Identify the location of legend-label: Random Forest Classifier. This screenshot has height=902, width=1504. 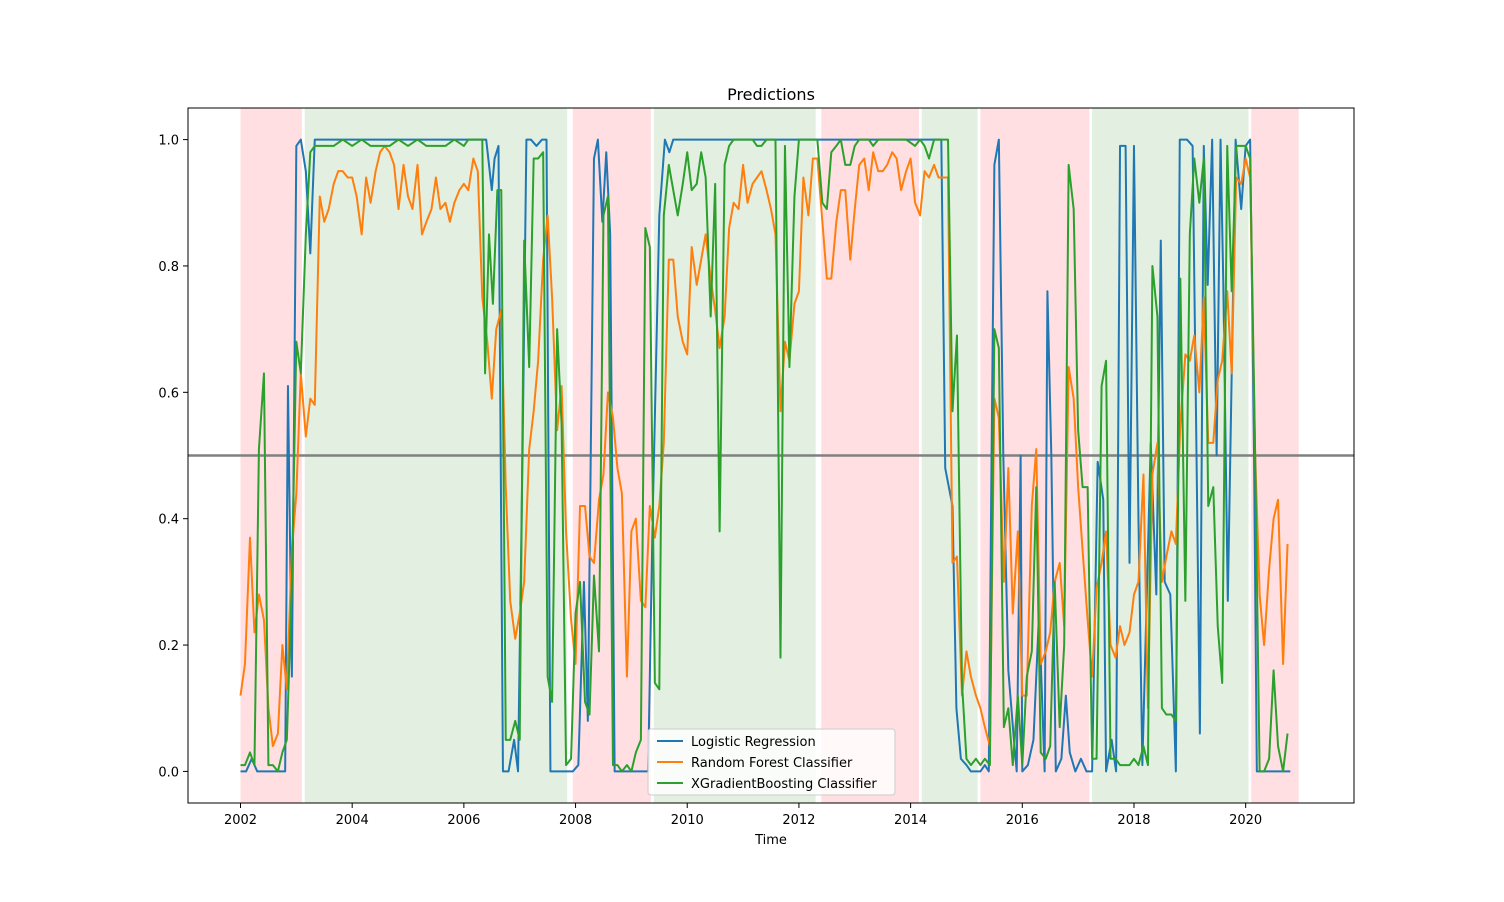
(772, 763).